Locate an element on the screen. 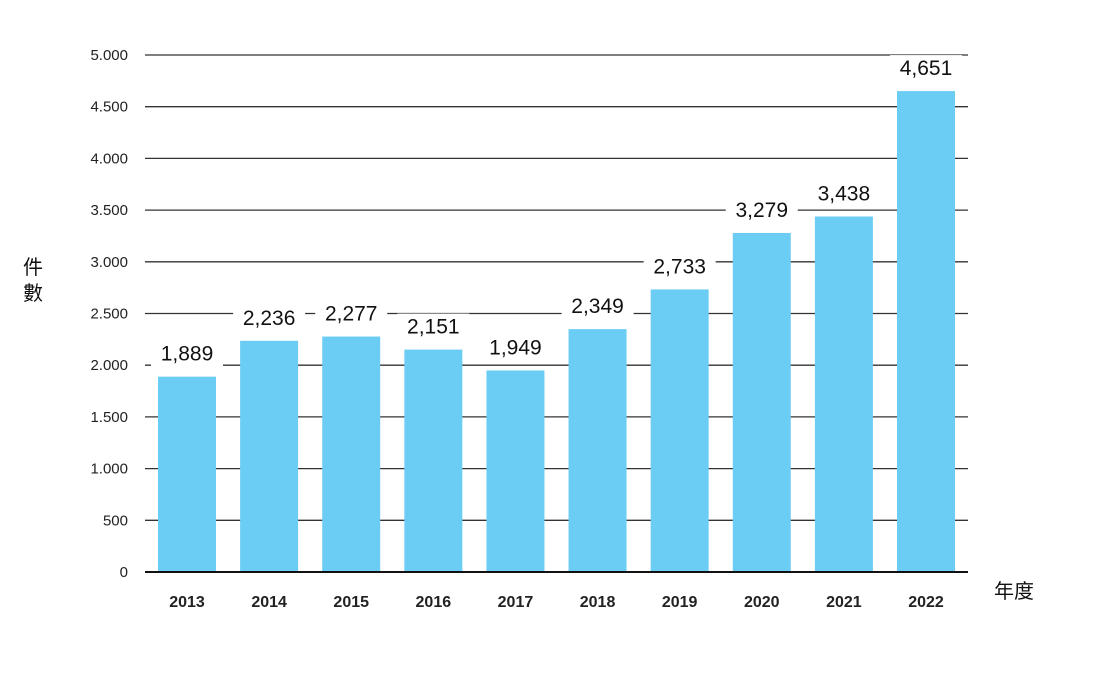 Image resolution: width=1100 pixels, height=674 pixels. x-tick-label: 2015 is located at coordinates (351, 602).